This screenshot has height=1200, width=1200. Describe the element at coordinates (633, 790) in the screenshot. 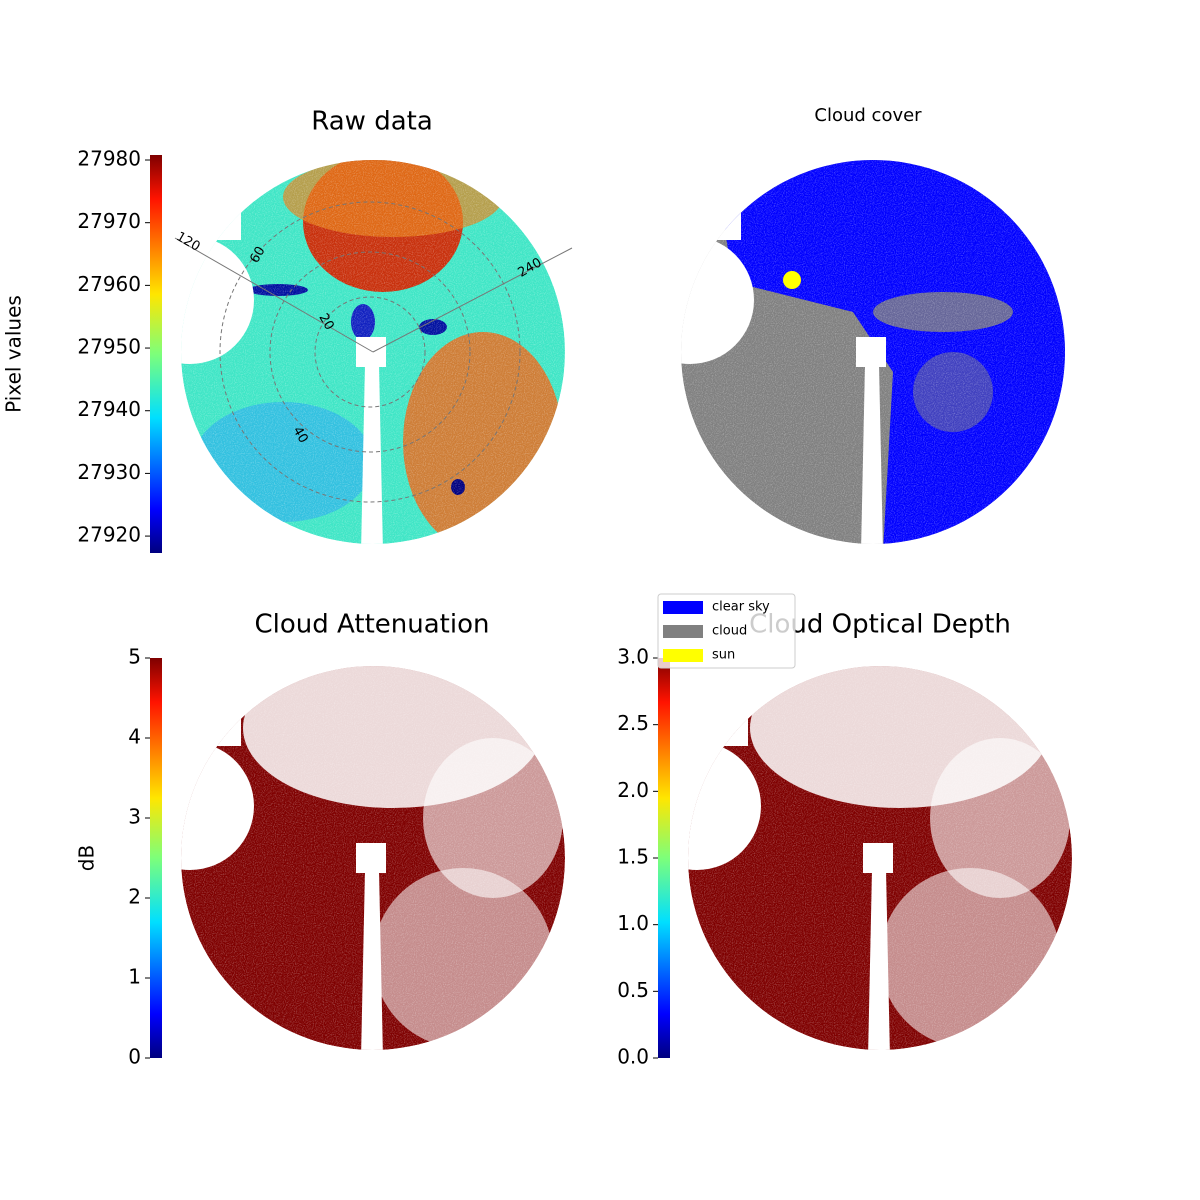

I see `tick-label: 2.0` at that location.